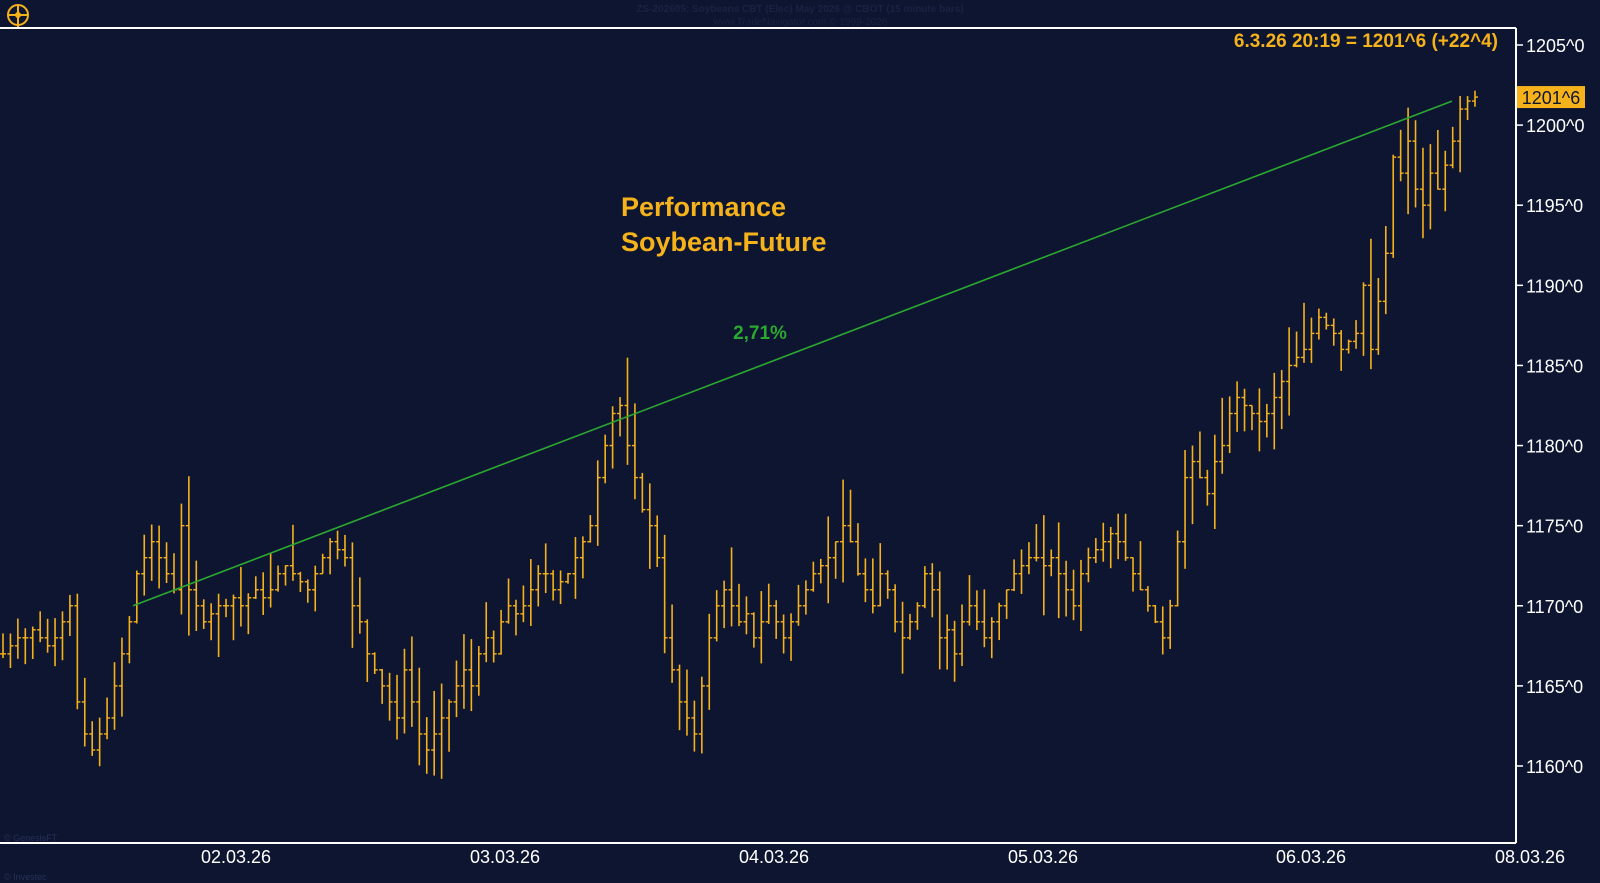 The image size is (1600, 883). I want to click on y-tick-label: 1185^0, so click(1554, 366).